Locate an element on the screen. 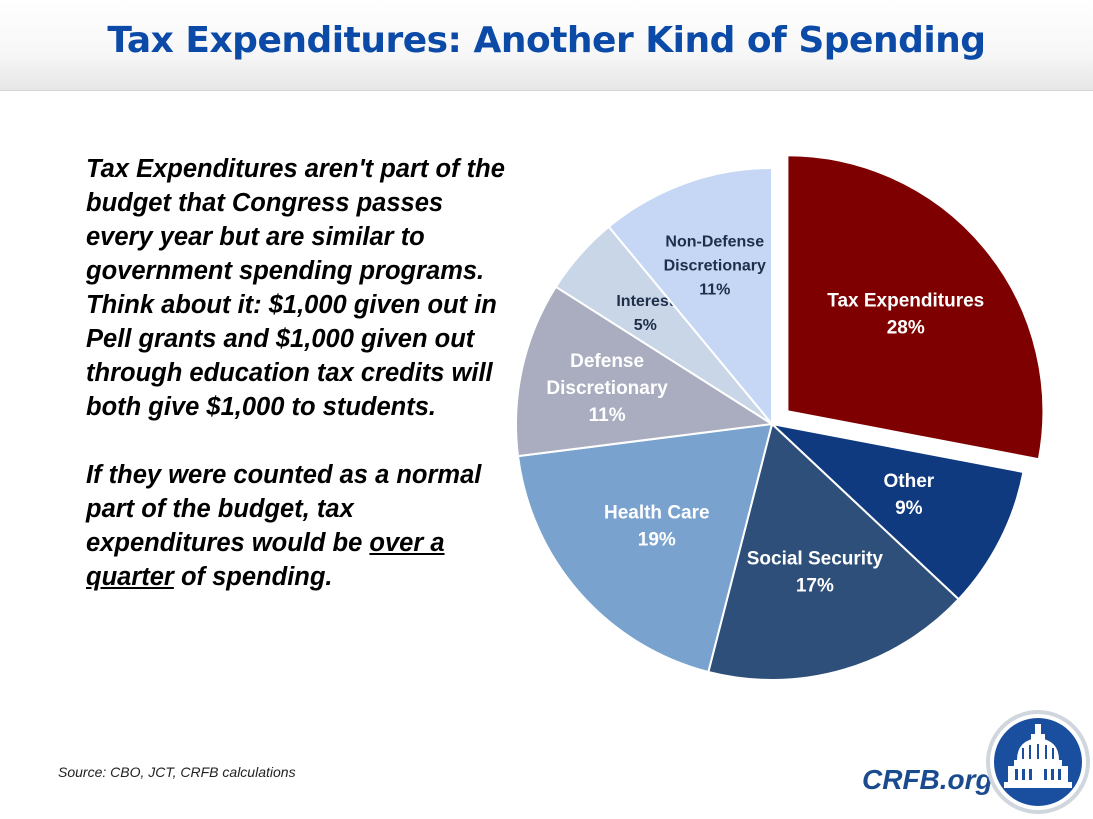 The width and height of the screenshot is (1093, 819). pie-label-tax-expenditures: Tax Expenditures 28% is located at coordinates (905, 314).